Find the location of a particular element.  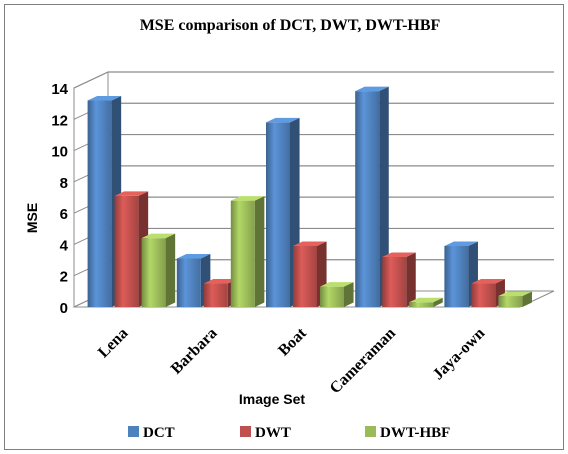

bar-dwt-hbf-barbara is located at coordinates (247, 251).